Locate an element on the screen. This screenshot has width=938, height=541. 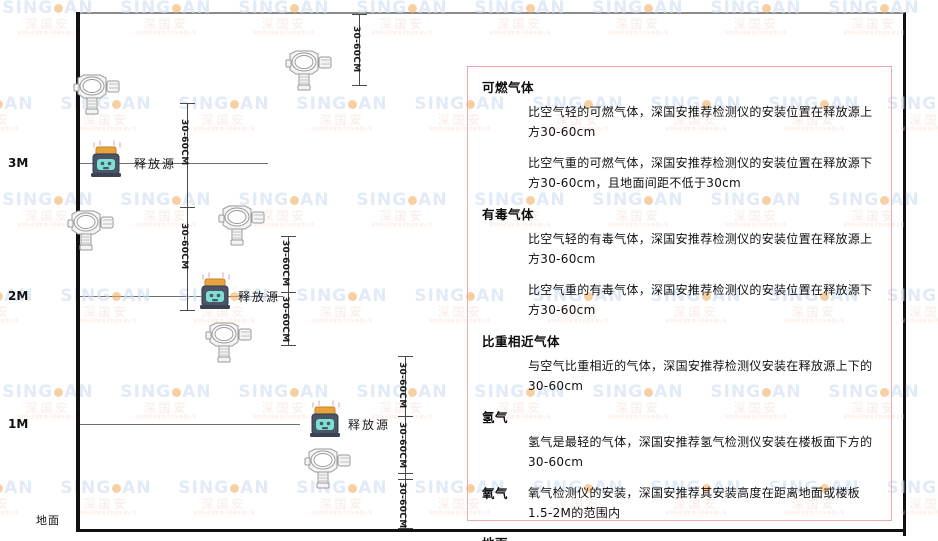
level-line-2m is located at coordinates (180, 296).